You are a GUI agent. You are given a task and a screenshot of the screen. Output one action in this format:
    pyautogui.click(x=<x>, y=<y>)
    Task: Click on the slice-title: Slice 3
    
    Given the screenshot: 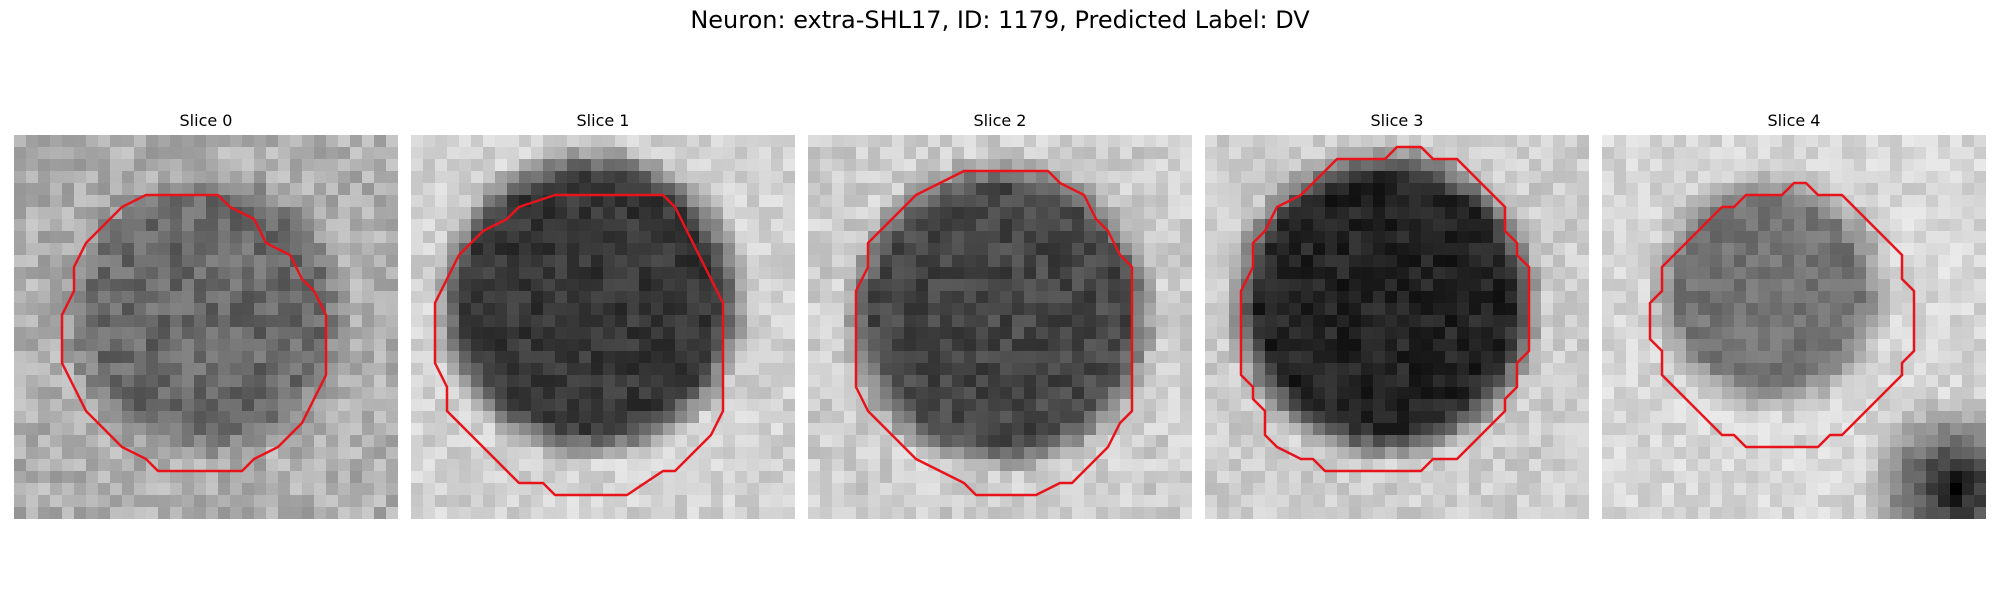 What is the action you would take?
    pyautogui.click(x=1397, y=120)
    